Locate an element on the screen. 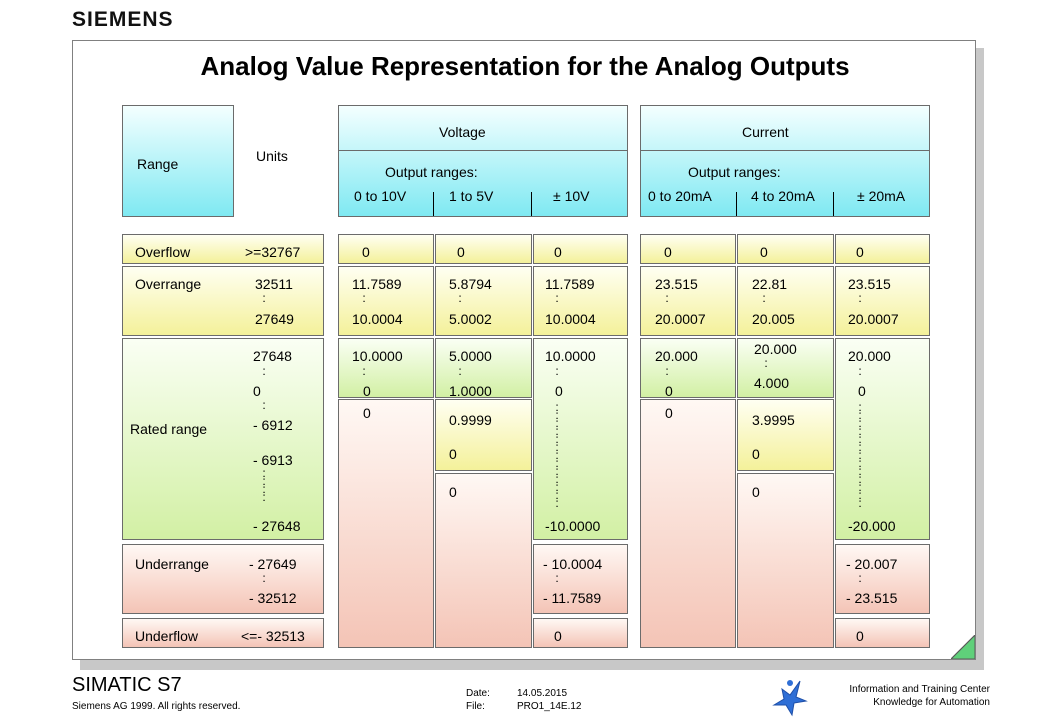  v1-5-overflow-value: 0 is located at coordinates (461, 252).